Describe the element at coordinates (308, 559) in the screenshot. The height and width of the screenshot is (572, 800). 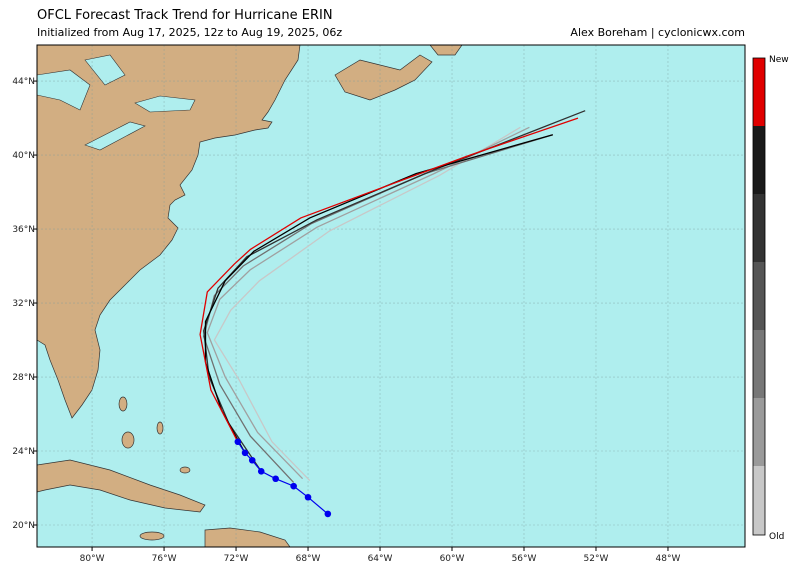
I see `x-tick-label: 68°W` at that location.